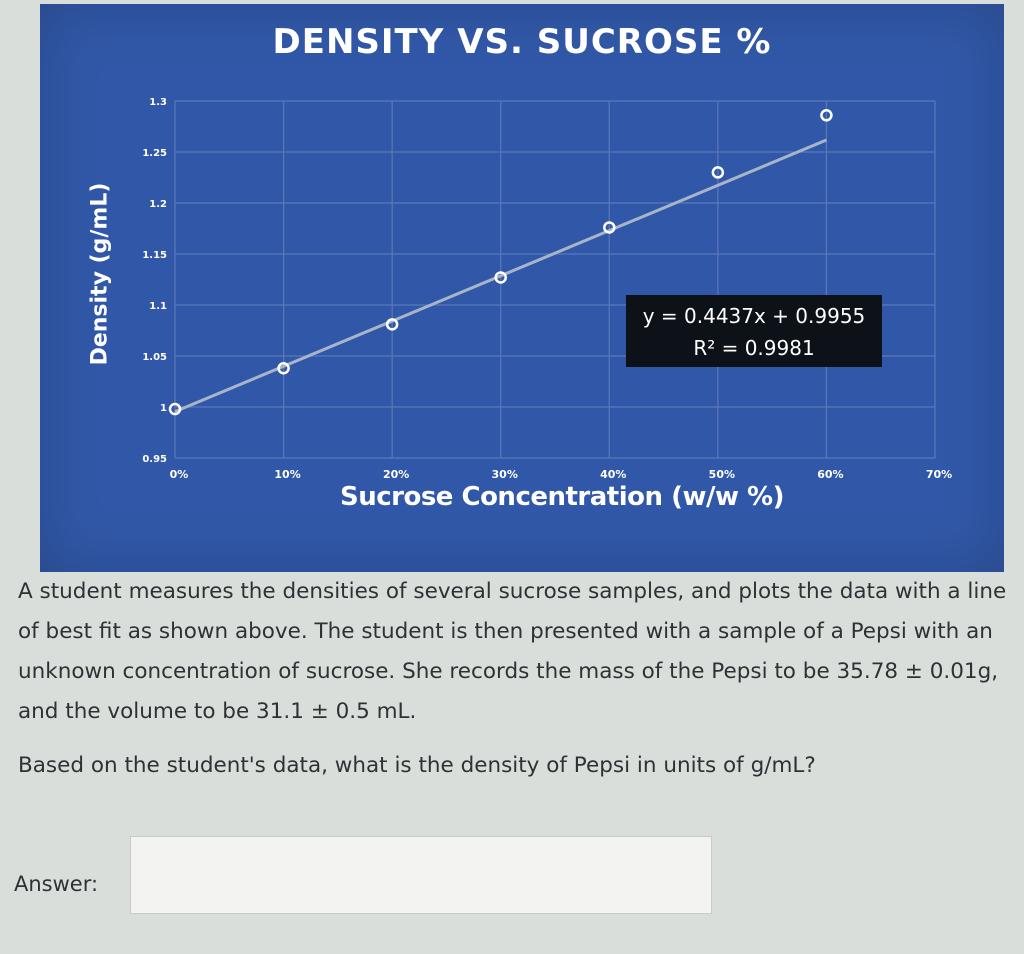 This screenshot has height=954, width=1024. What do you see at coordinates (158, 102) in the screenshot?
I see `y-tick-label: 1.3` at bounding box center [158, 102].